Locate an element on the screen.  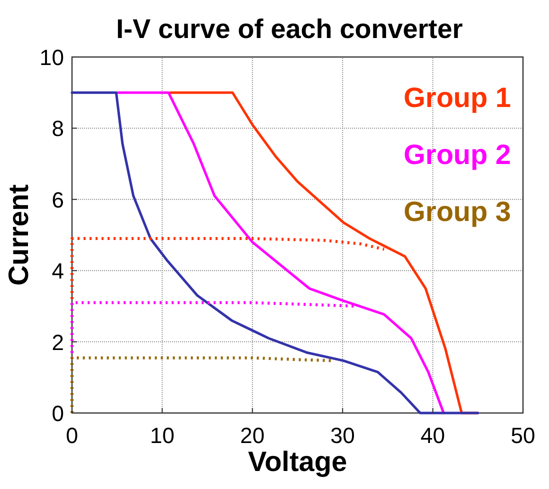
x-tick-label: 50 is located at coordinates (523, 435).